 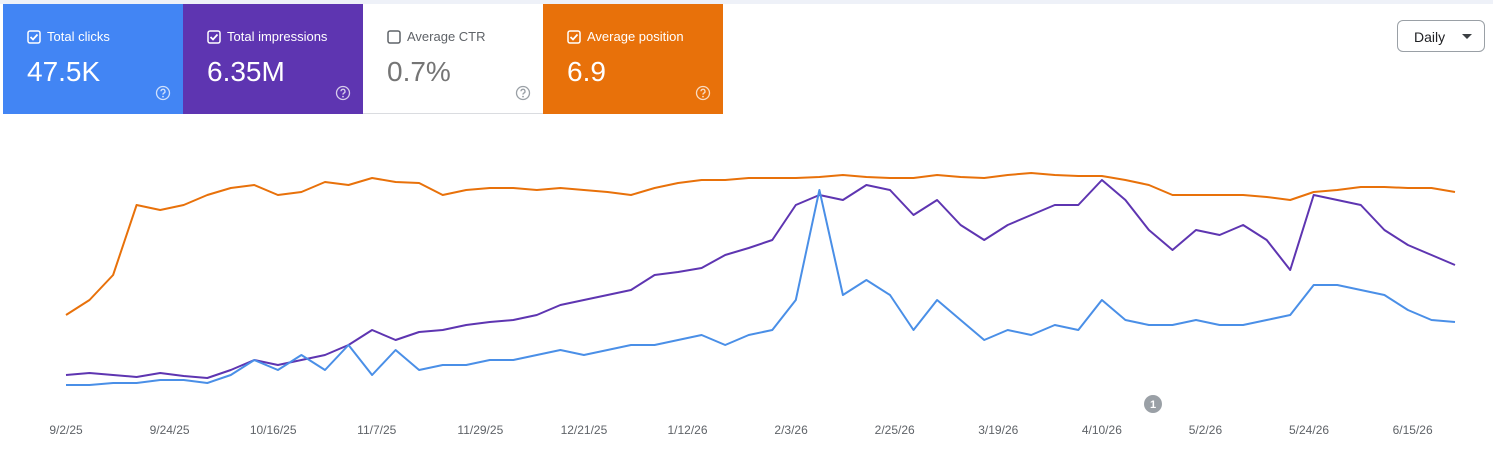 I want to click on x-tick-label: 9/2/25, so click(x=66, y=430).